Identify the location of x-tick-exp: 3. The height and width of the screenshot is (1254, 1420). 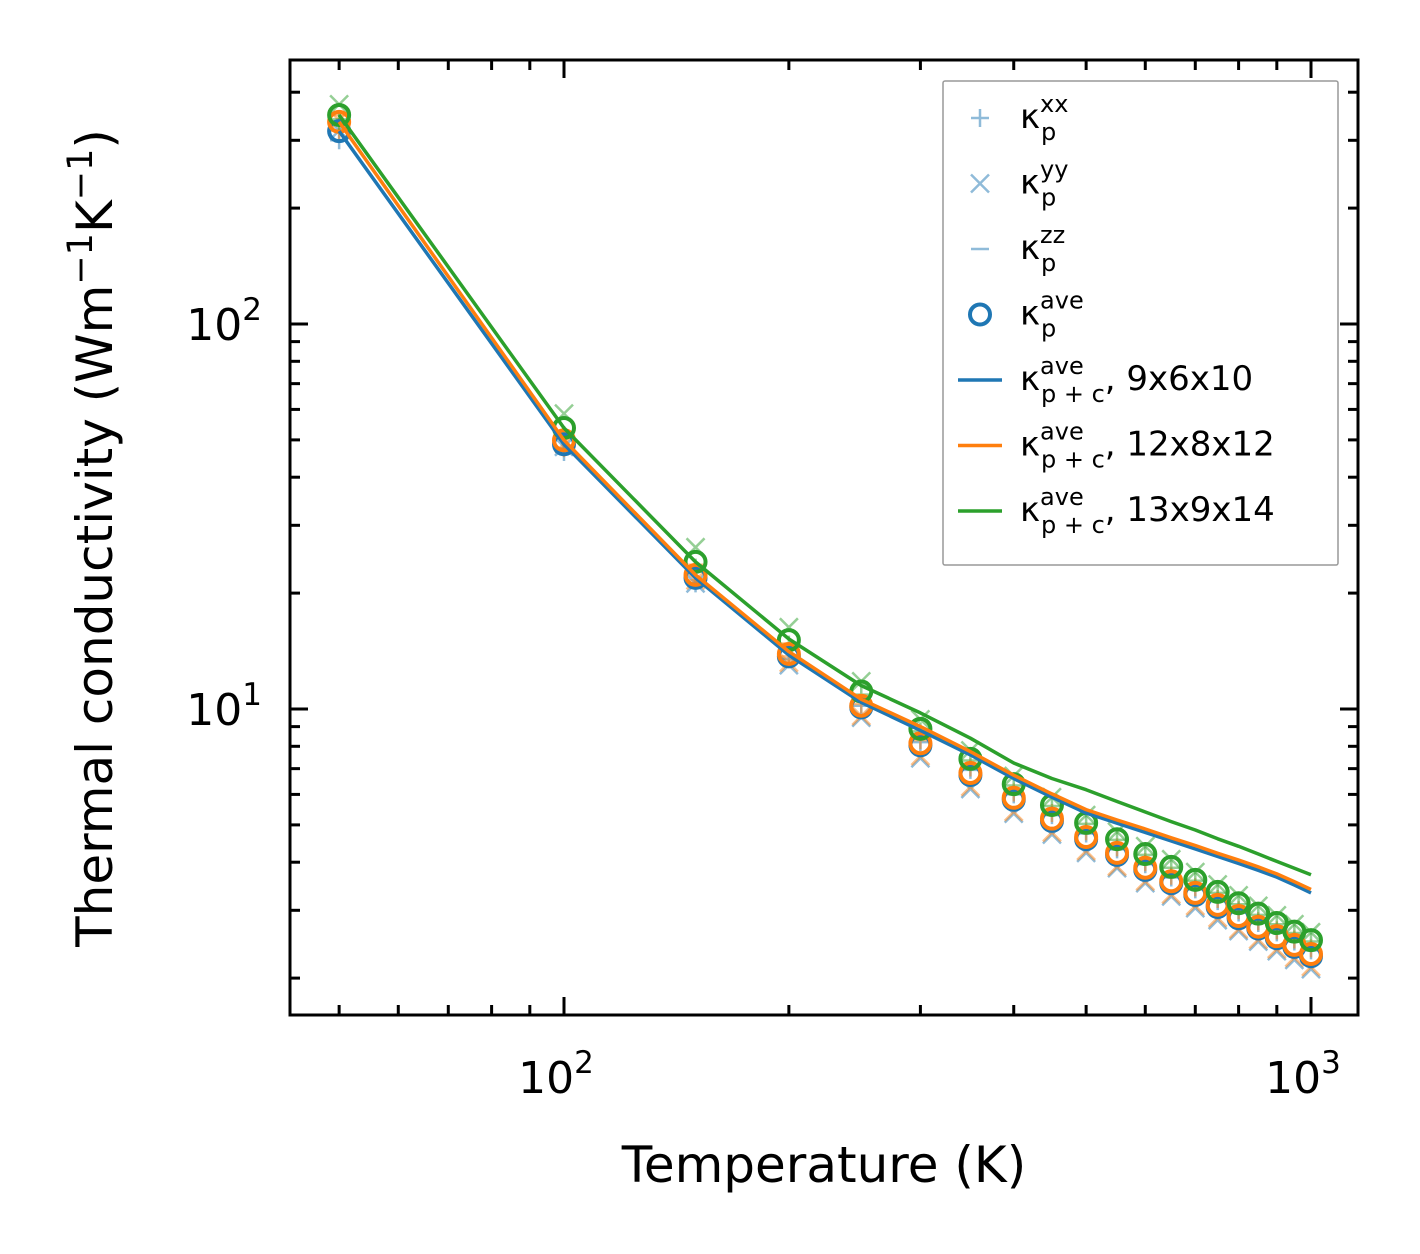
(1331, 1063).